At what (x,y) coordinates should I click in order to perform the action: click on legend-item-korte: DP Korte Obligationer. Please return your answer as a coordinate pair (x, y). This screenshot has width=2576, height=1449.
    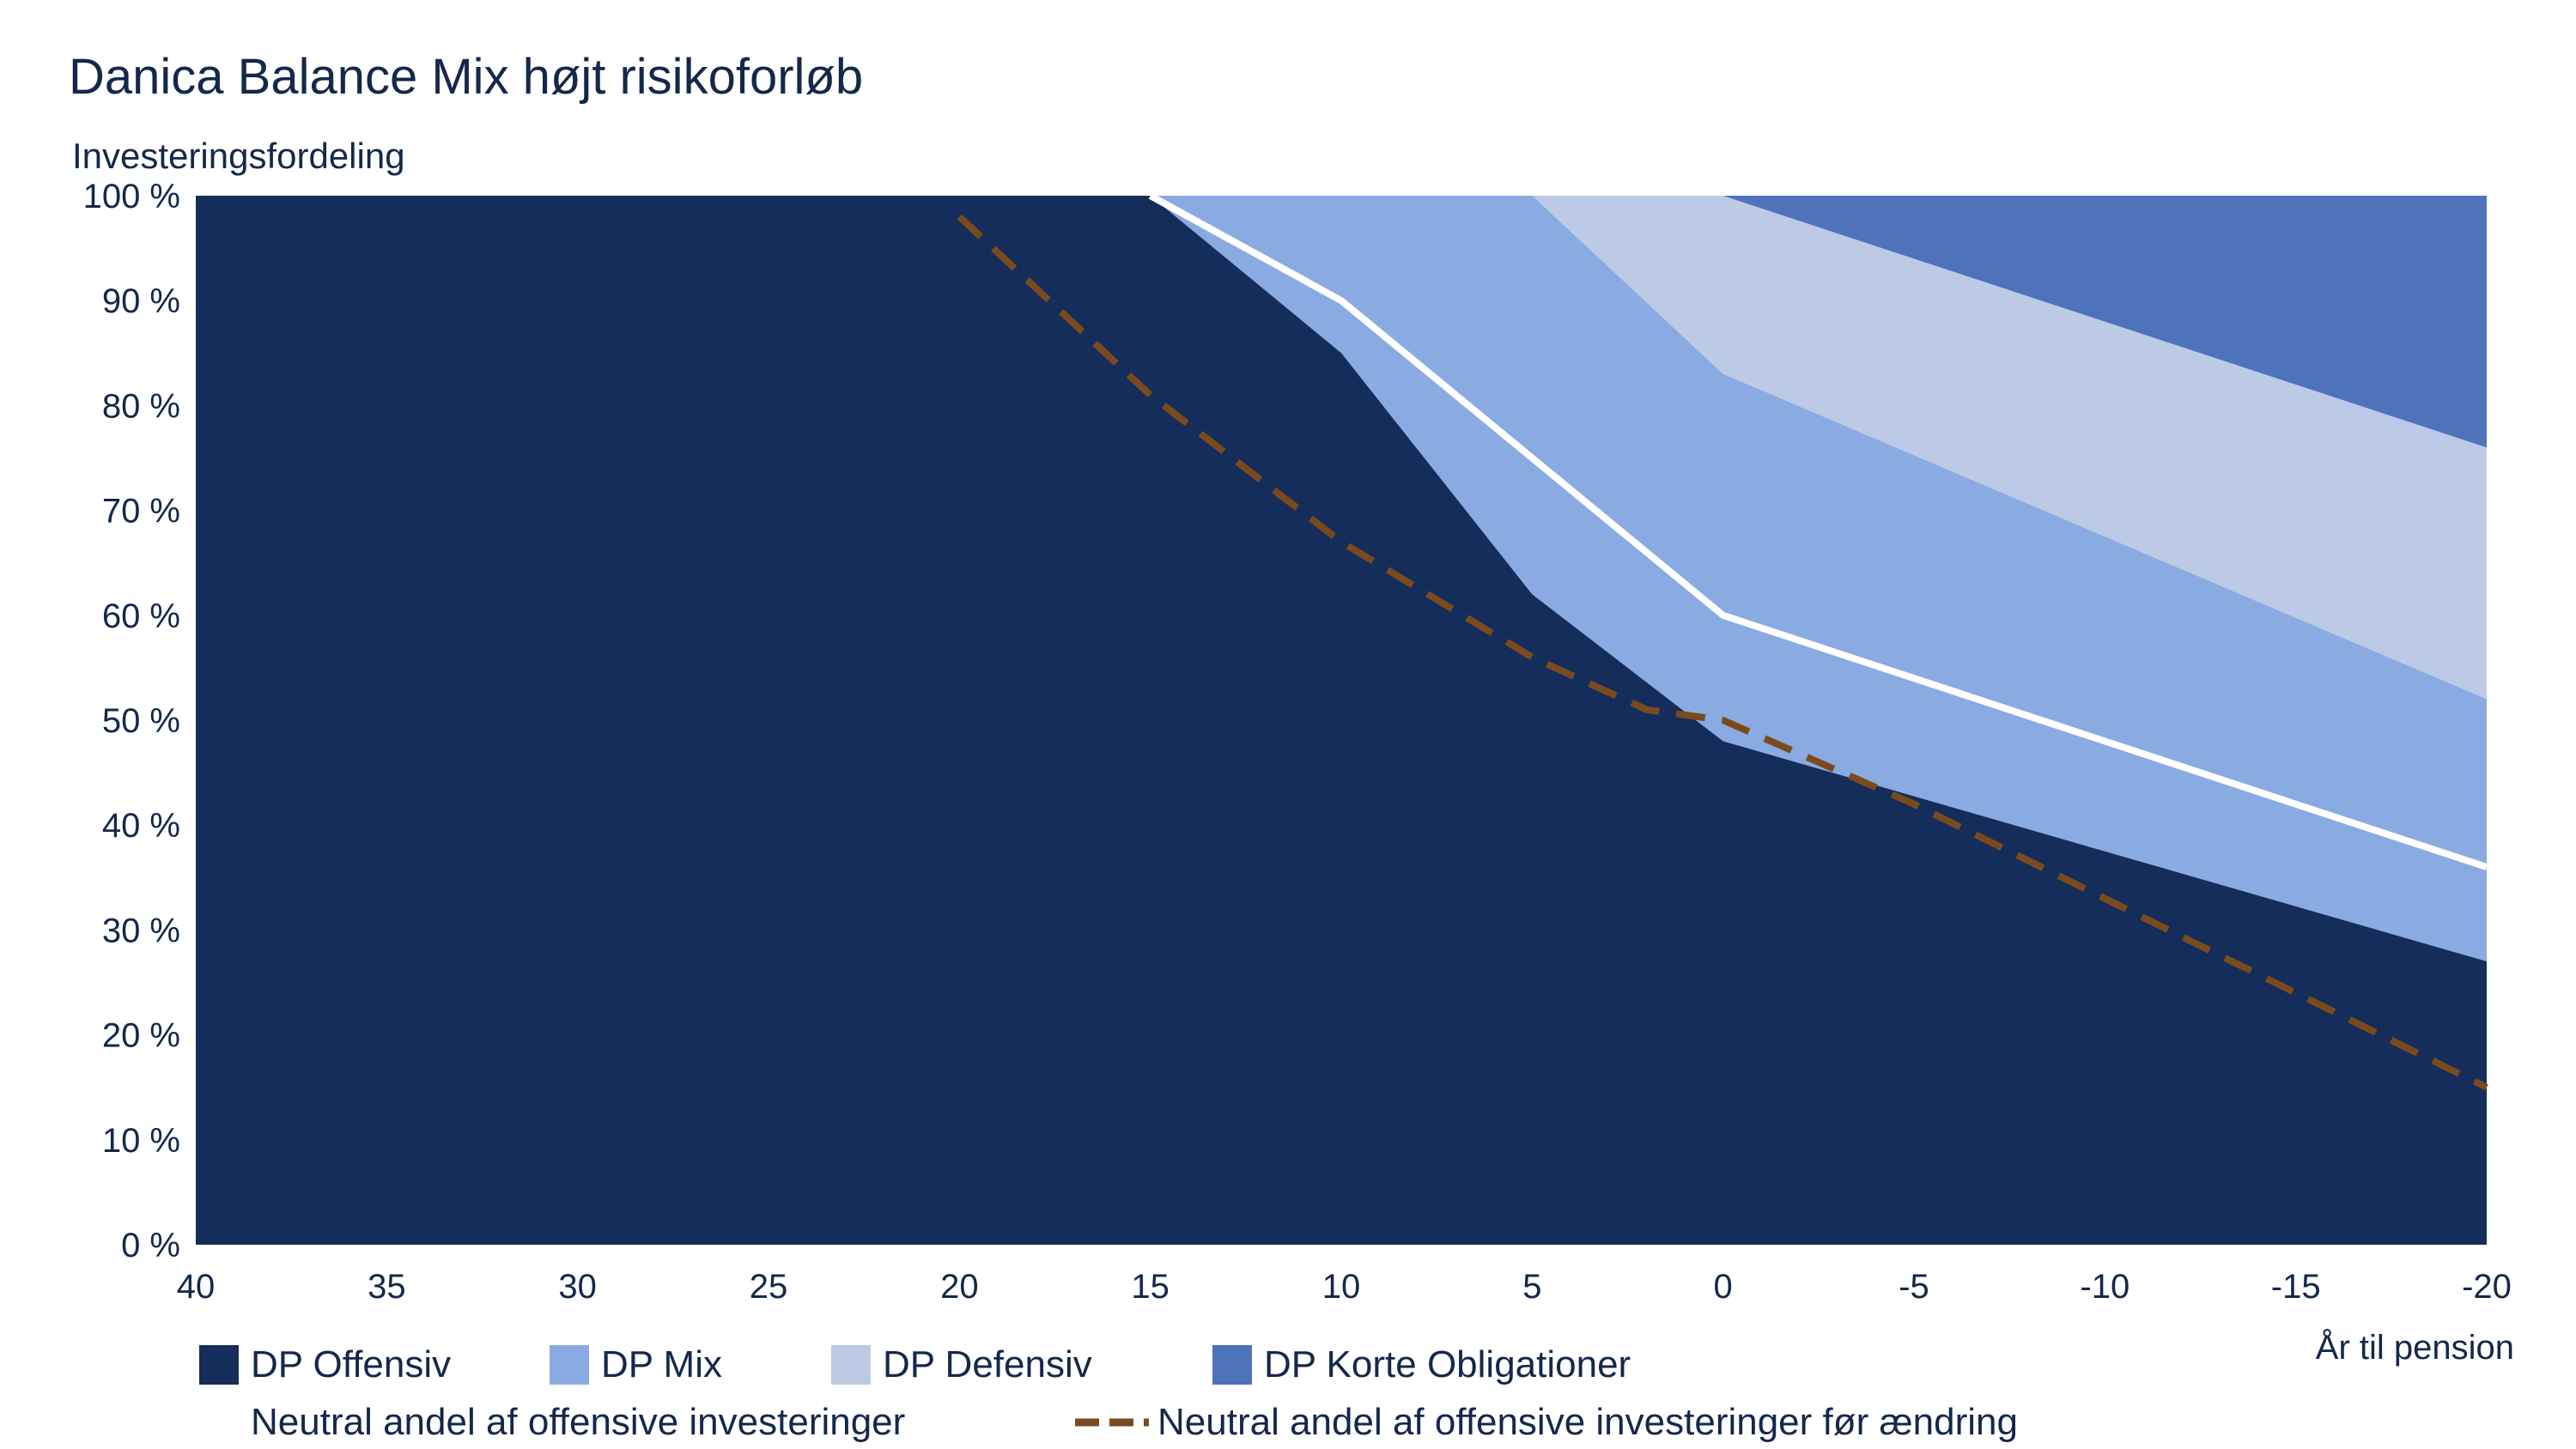
    Looking at the image, I should click on (1422, 1364).